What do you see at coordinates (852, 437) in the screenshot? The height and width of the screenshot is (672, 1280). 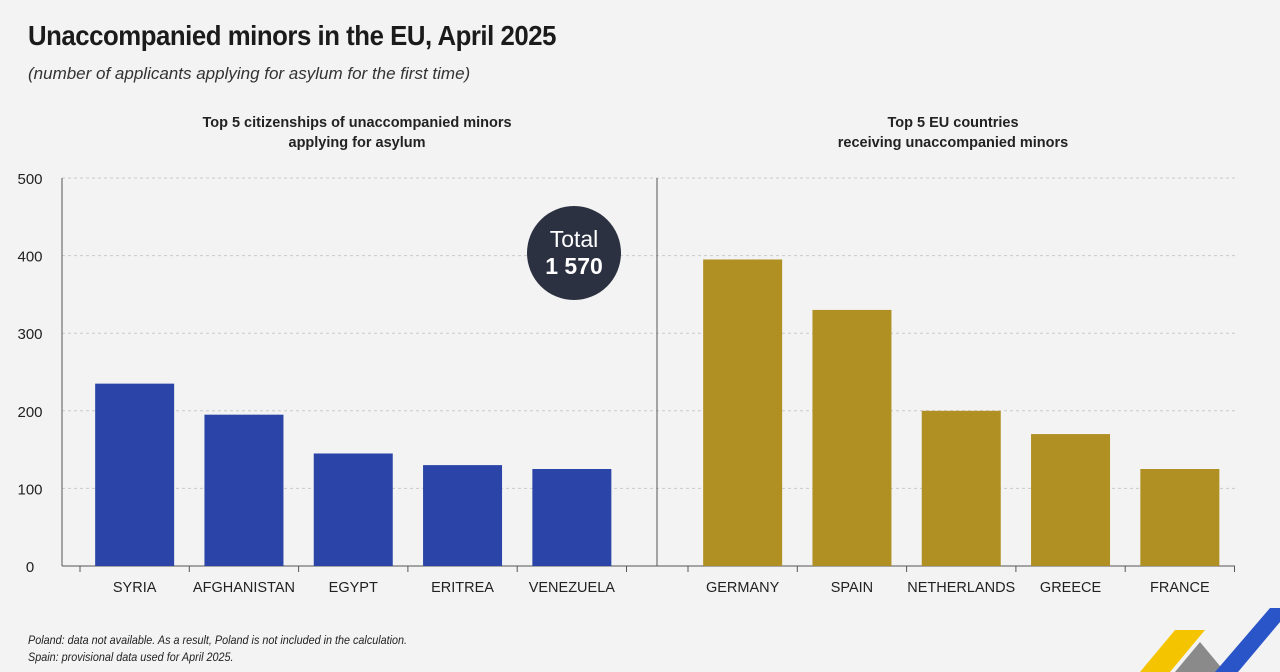 I see `bar-spain` at bounding box center [852, 437].